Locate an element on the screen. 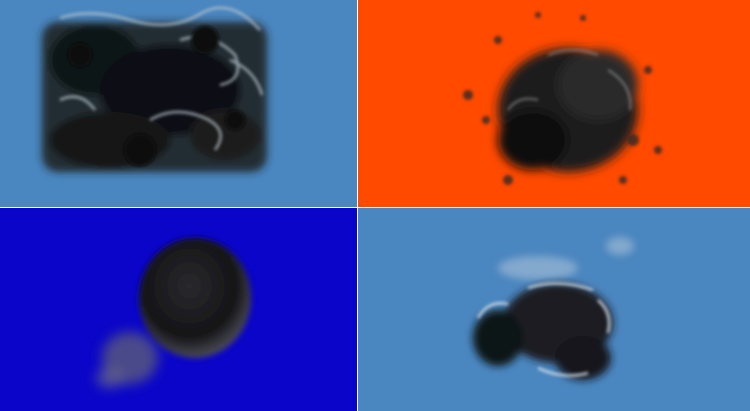 This screenshot has width=750, height=411. cloud-wisps is located at coordinates (562, 98).